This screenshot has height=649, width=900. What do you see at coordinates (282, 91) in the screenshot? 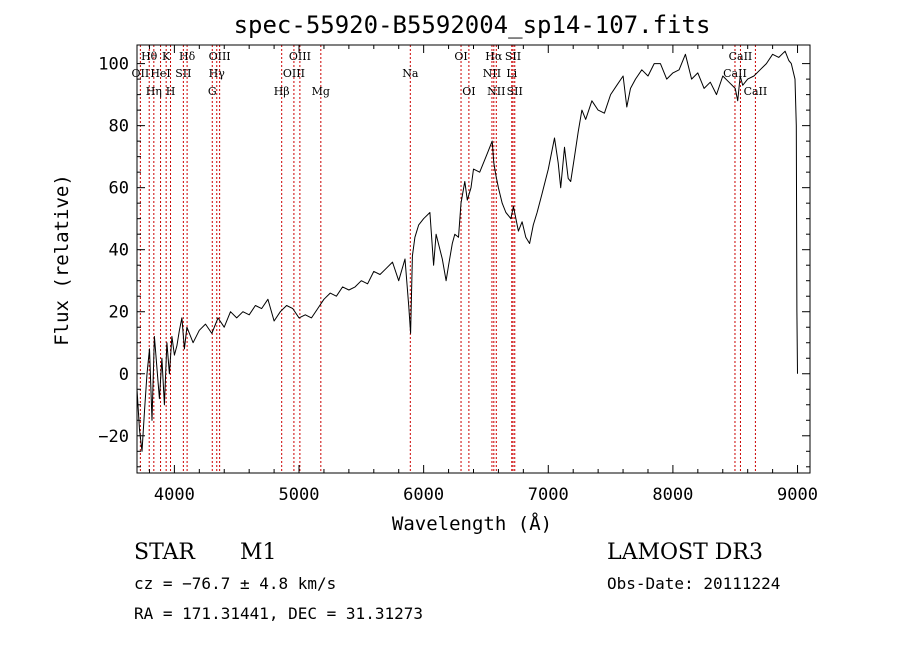
I see `line-marker-label: Hβ` at bounding box center [282, 91].